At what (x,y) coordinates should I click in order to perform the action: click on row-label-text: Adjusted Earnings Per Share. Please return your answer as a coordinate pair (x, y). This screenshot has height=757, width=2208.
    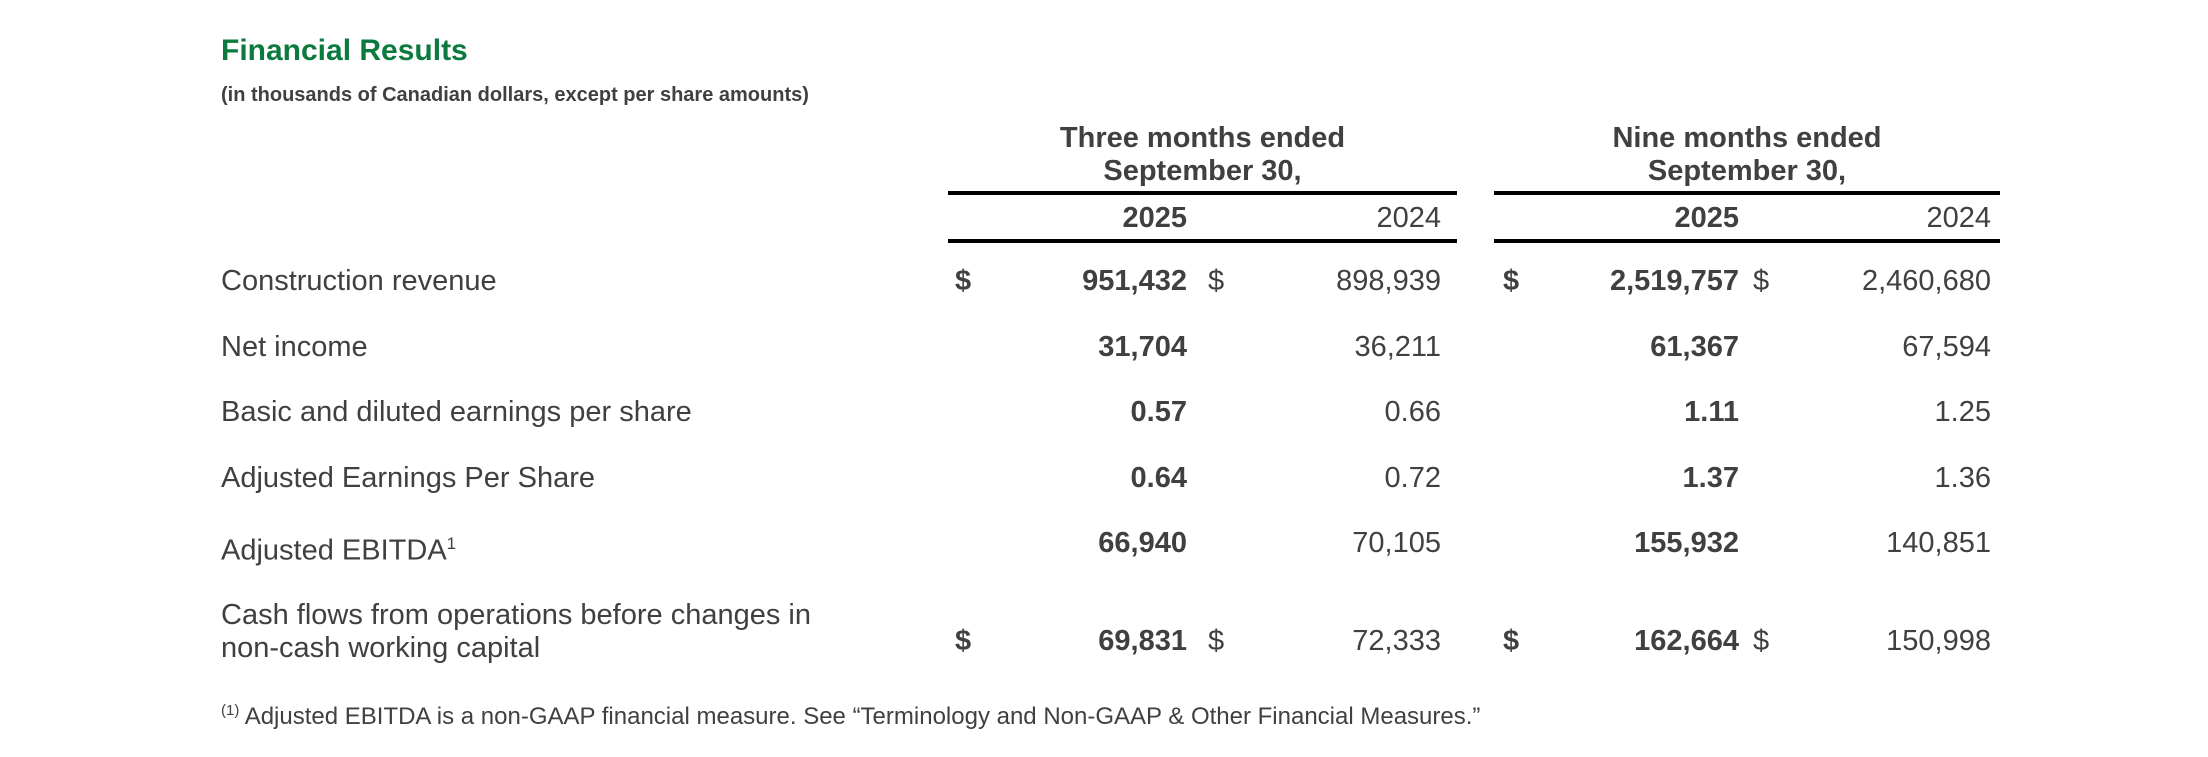
    Looking at the image, I should click on (408, 478).